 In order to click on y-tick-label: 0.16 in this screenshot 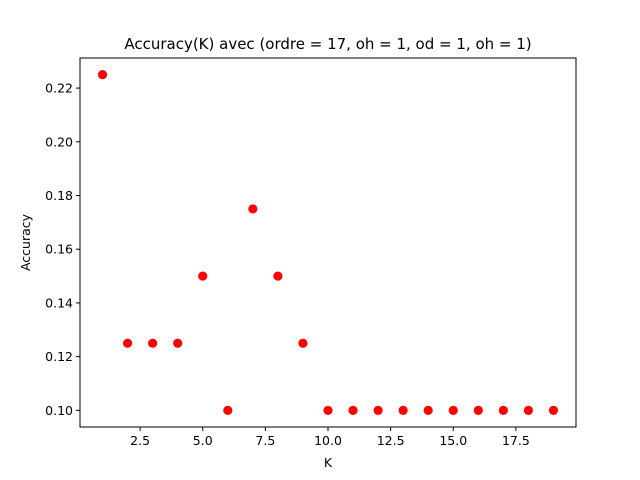, I will do `click(59, 249)`.